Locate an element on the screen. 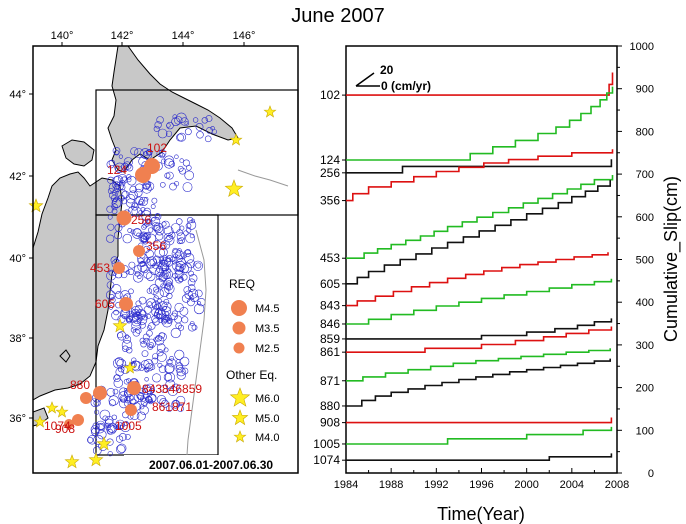  x-tick-label: 1996 is located at coordinates (481, 485).